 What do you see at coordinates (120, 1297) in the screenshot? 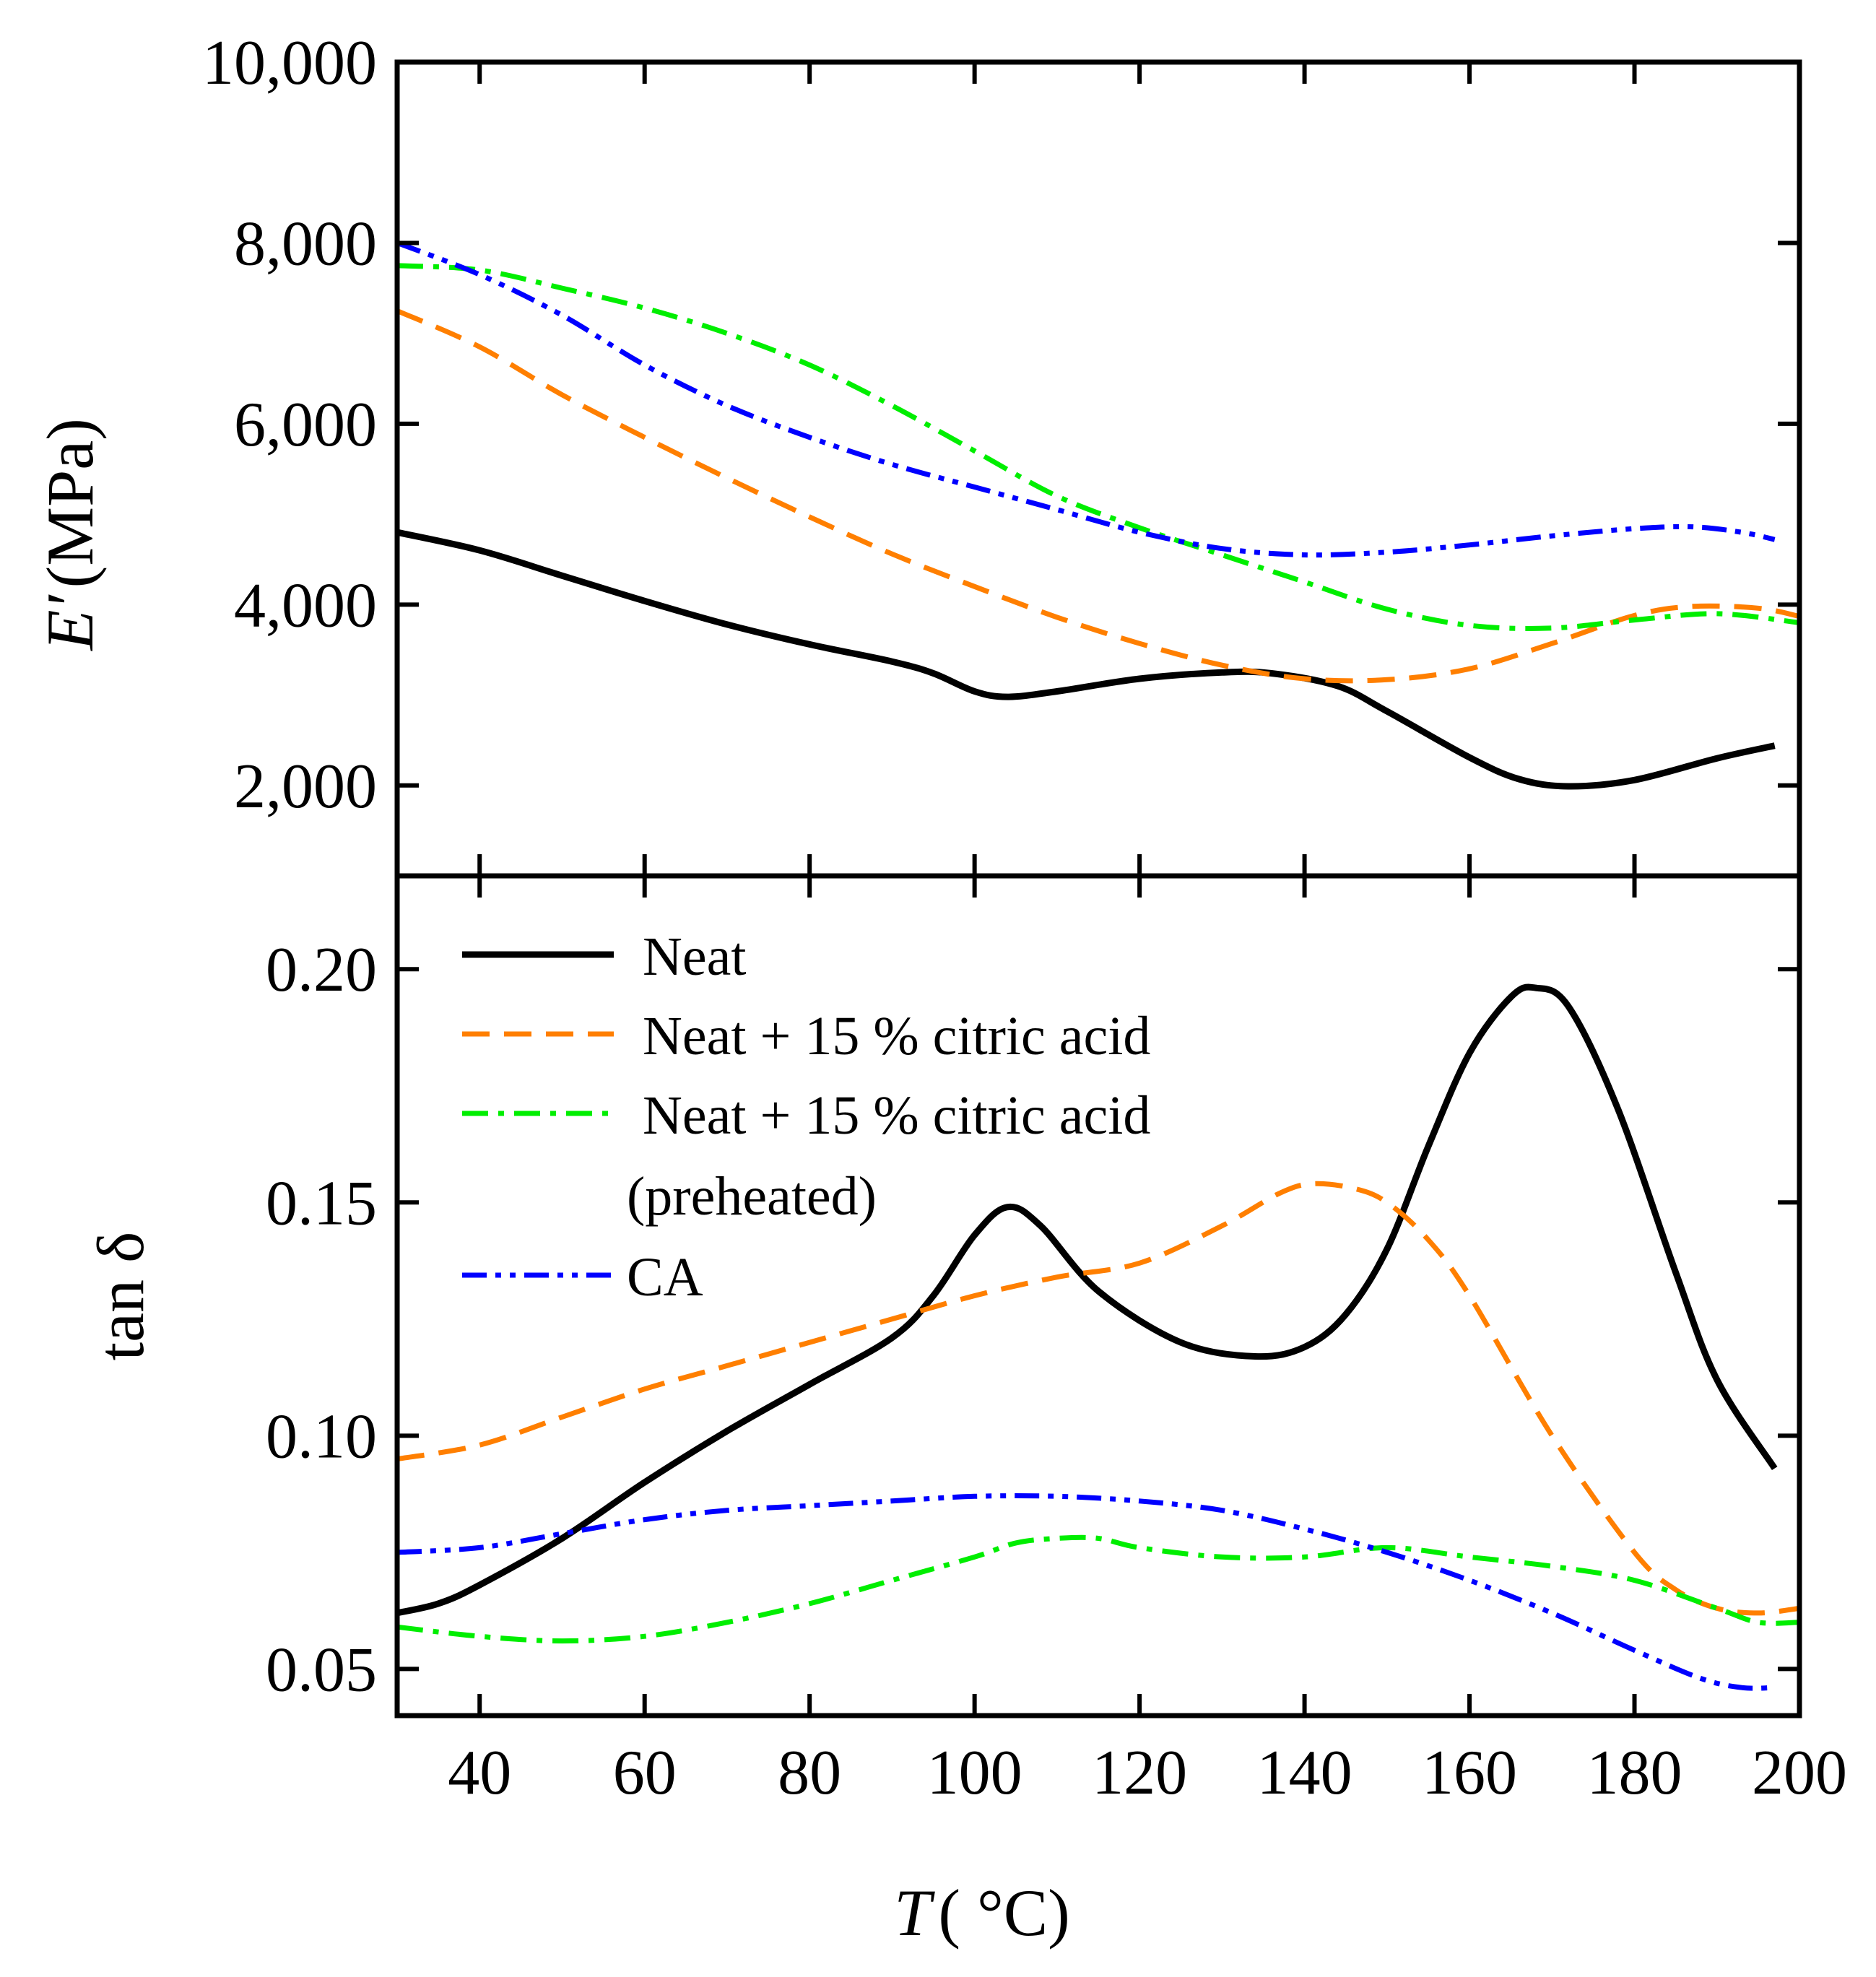
I see `loss-tangent-y-axis-title: tan δ` at bounding box center [120, 1297].